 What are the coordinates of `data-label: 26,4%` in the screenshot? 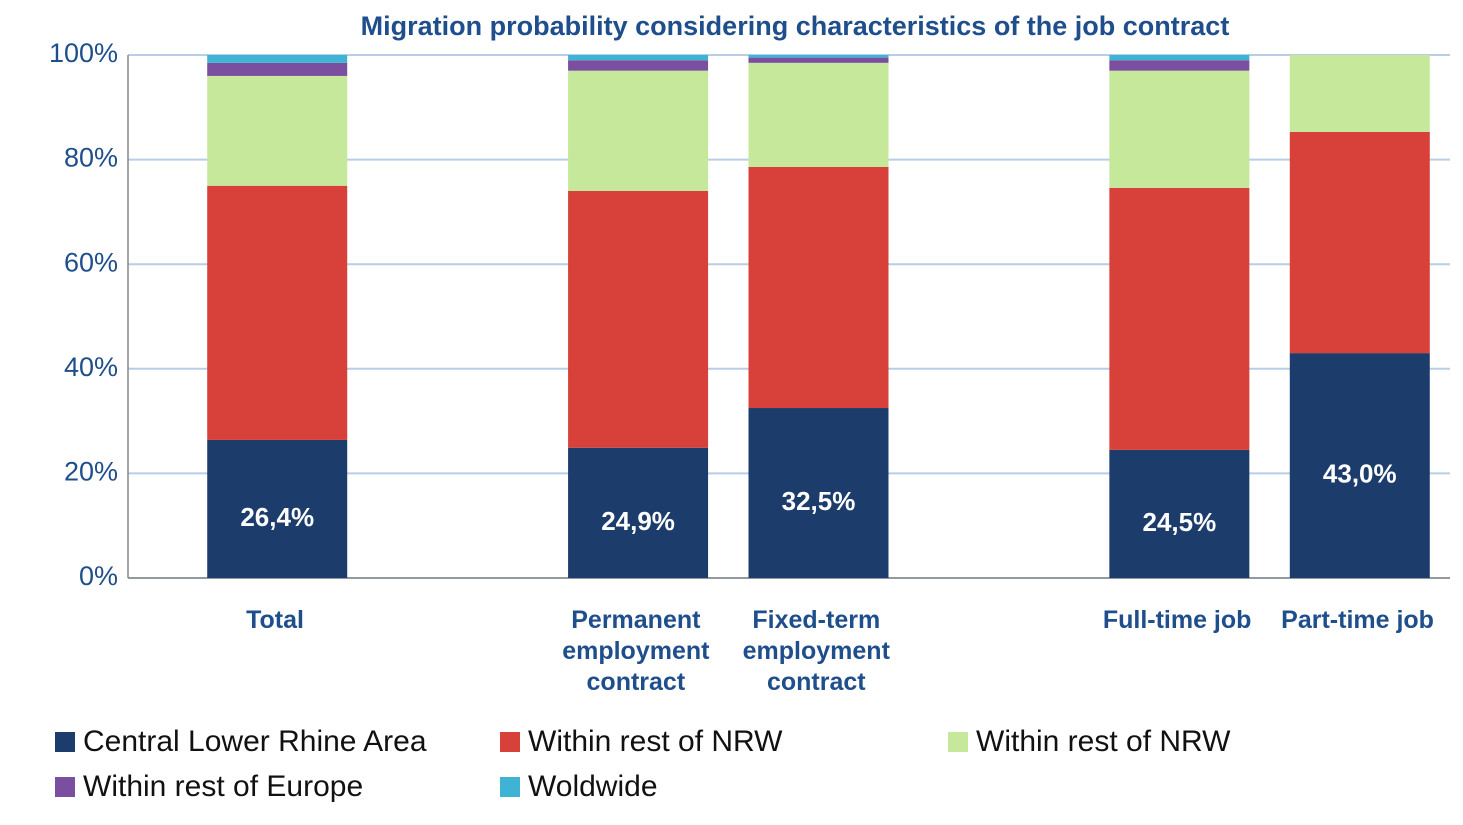 It's located at (277, 517).